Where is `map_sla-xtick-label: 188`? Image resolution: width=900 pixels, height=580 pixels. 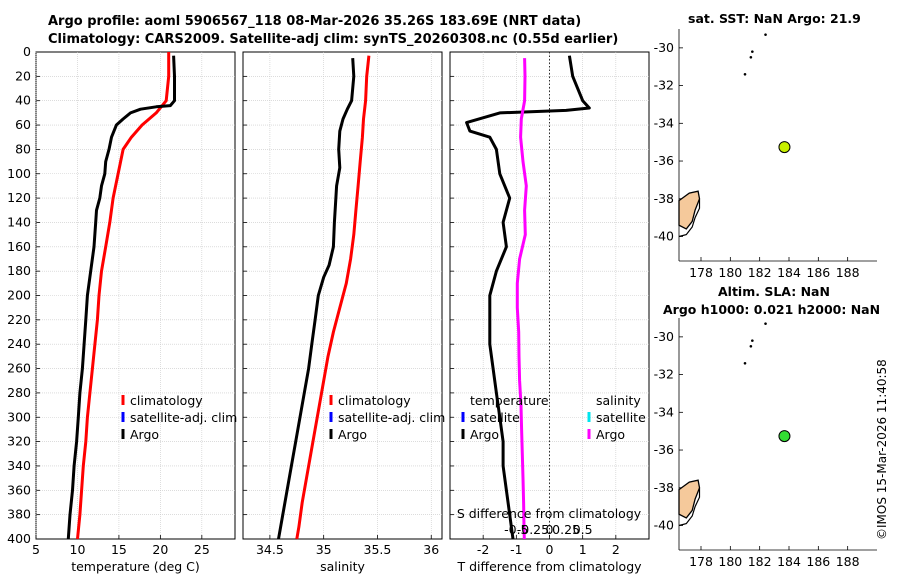 map_sla-xtick-label: 188 is located at coordinates (848, 561).